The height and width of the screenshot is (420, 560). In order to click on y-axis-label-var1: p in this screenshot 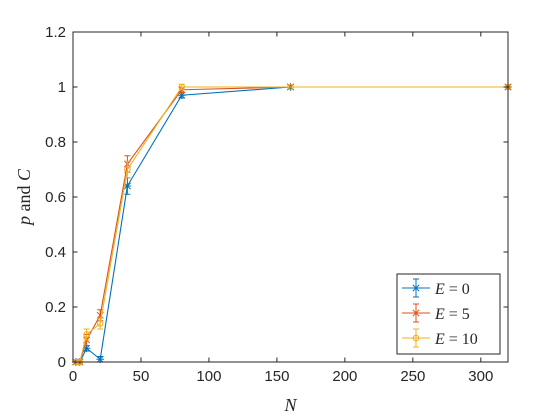, I will do `click(24, 221)`.